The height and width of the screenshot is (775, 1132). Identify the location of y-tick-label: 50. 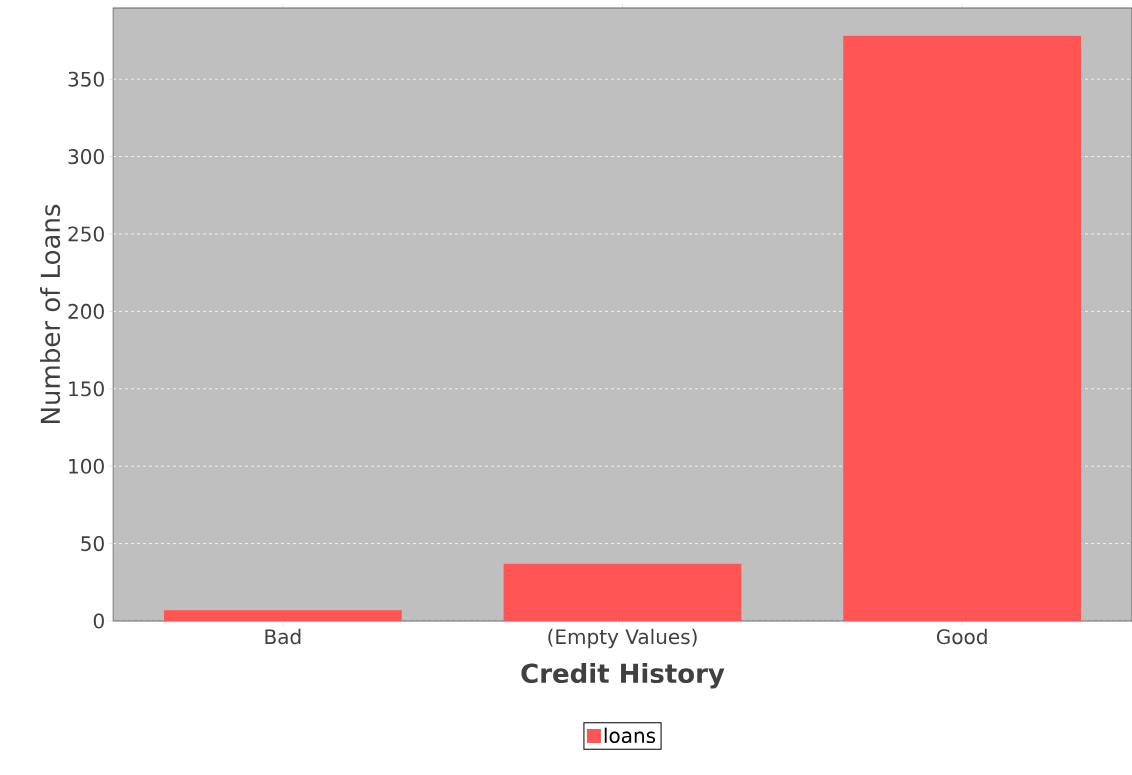
(92, 544).